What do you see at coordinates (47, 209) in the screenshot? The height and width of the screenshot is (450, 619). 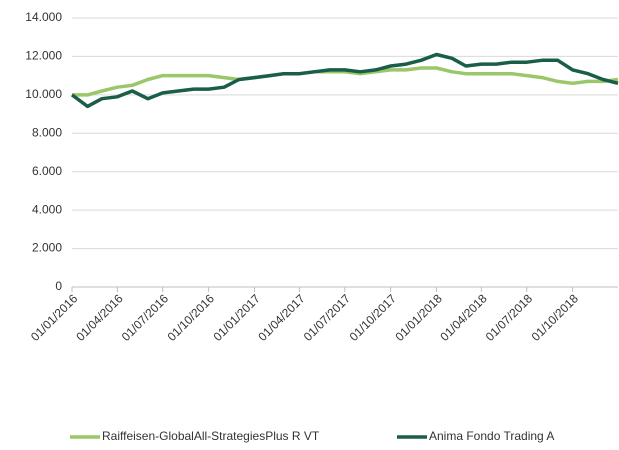 I see `y-tick-label: 4.000` at bounding box center [47, 209].